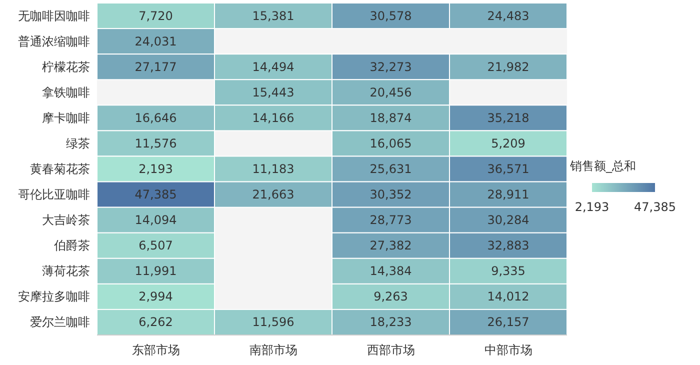 The width and height of the screenshot is (700, 365). I want to click on data-label: 18,874, so click(391, 117).